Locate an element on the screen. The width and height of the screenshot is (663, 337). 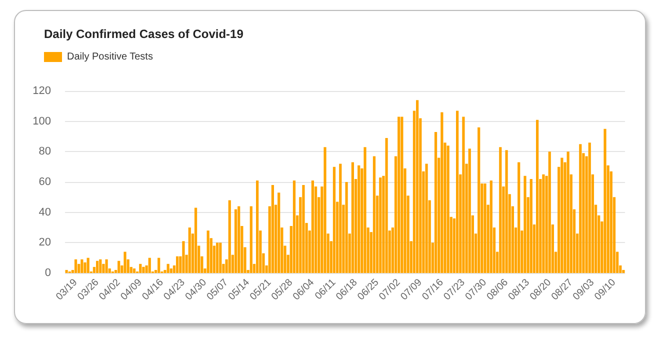
y-tick-label: 120 is located at coordinates (41, 91).